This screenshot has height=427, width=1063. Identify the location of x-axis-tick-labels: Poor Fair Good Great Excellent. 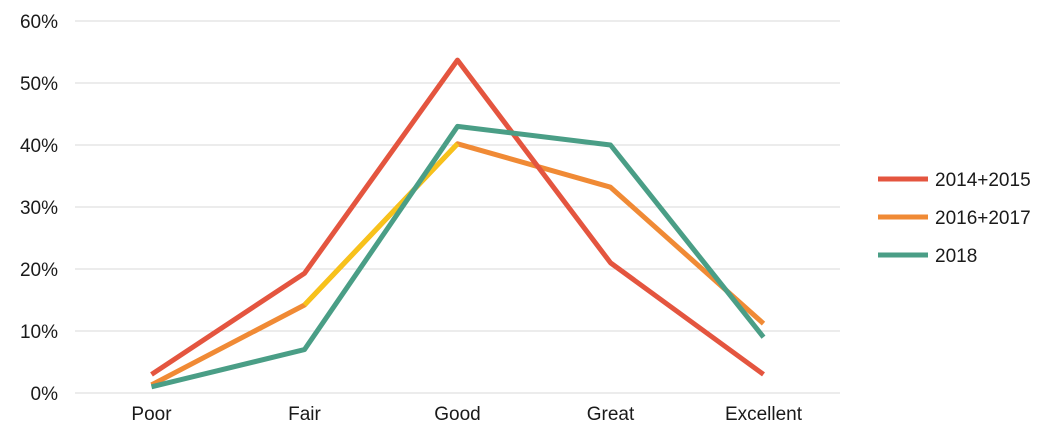
(466, 414).